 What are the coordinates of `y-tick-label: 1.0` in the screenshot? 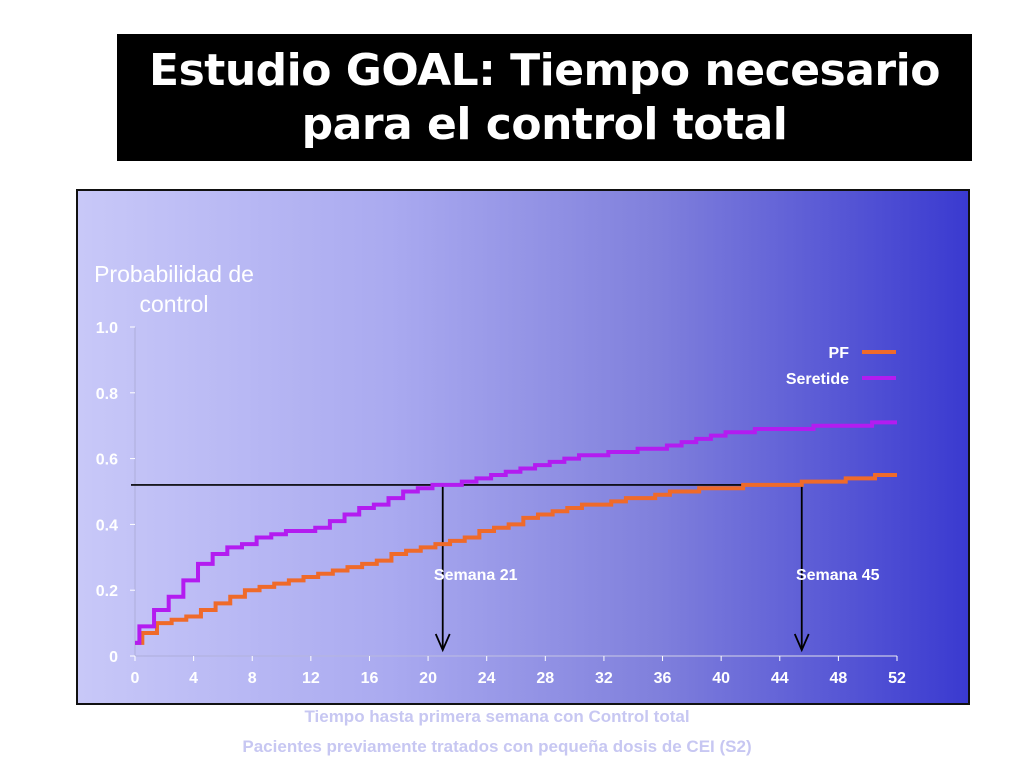 It's located at (107, 328).